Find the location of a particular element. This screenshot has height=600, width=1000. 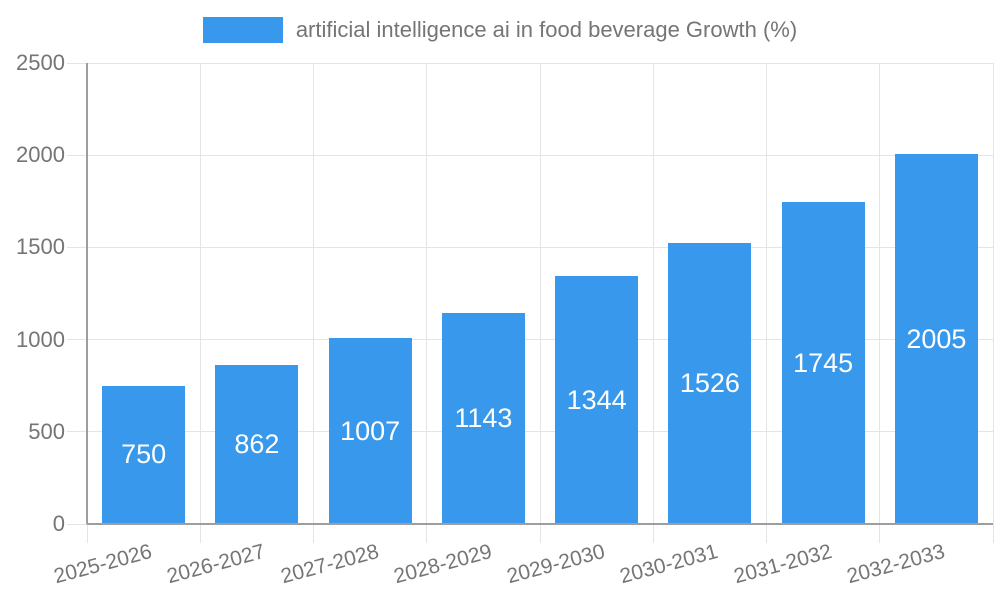

x-axis-label: 2028-2029 is located at coordinates (443, 564).